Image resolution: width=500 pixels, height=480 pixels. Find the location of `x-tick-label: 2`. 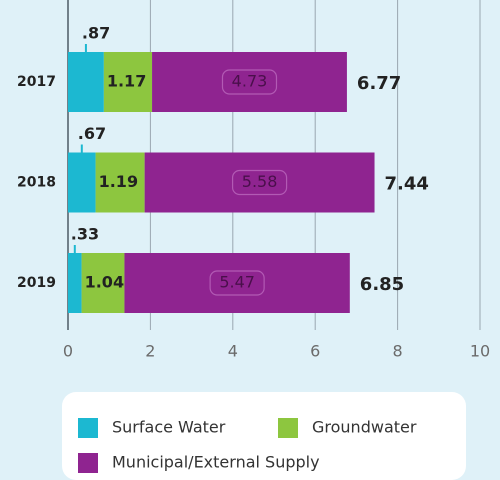

x-tick-label: 2 is located at coordinates (150, 351).